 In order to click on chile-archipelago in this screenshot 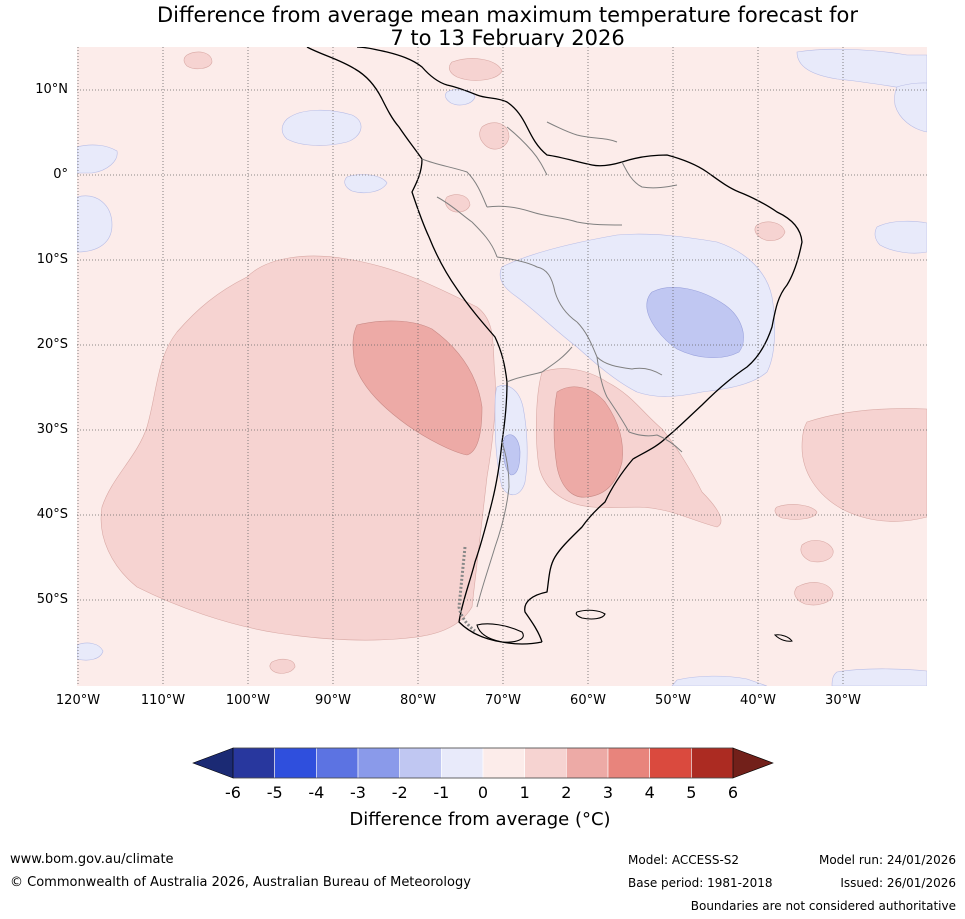, I will do `click(466, 589)`.